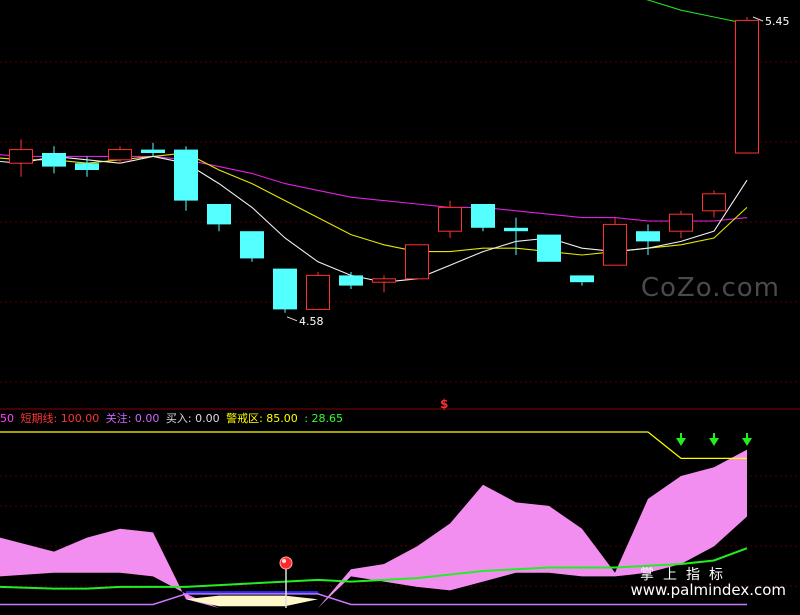  What do you see at coordinates (710, 288) in the screenshot?
I see `watermark-cozo: CoZo.com` at bounding box center [710, 288].